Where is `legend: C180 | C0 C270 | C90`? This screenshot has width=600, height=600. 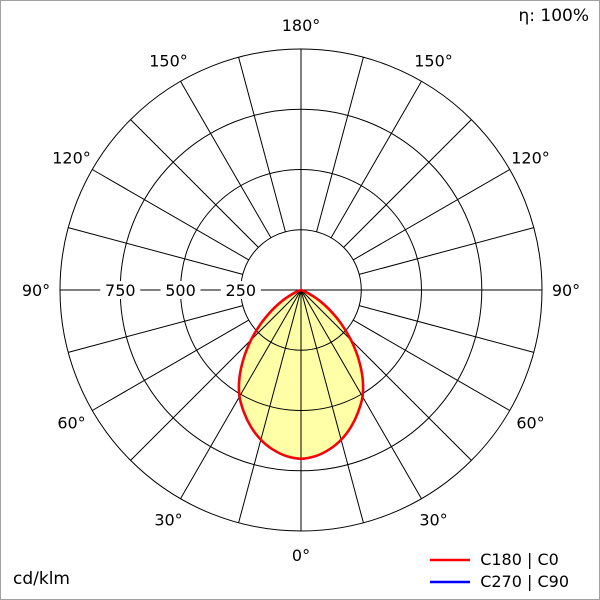
legend: C180 | C0 C270 | C90 is located at coordinates (498, 570).